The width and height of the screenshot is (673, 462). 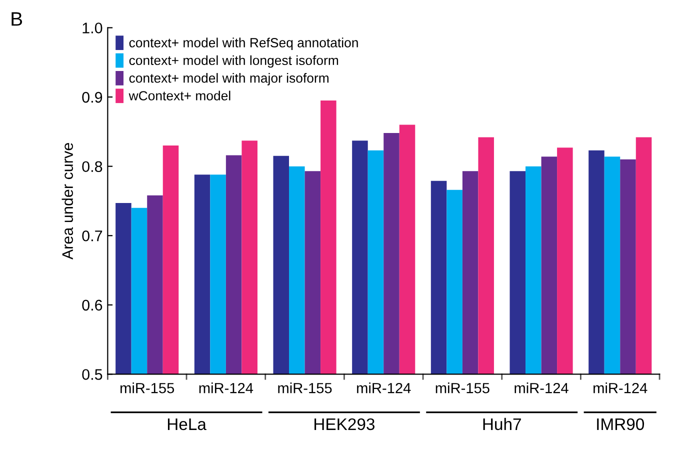 What do you see at coordinates (92, 374) in the screenshot?
I see `y-tick-label: 0.5` at bounding box center [92, 374].